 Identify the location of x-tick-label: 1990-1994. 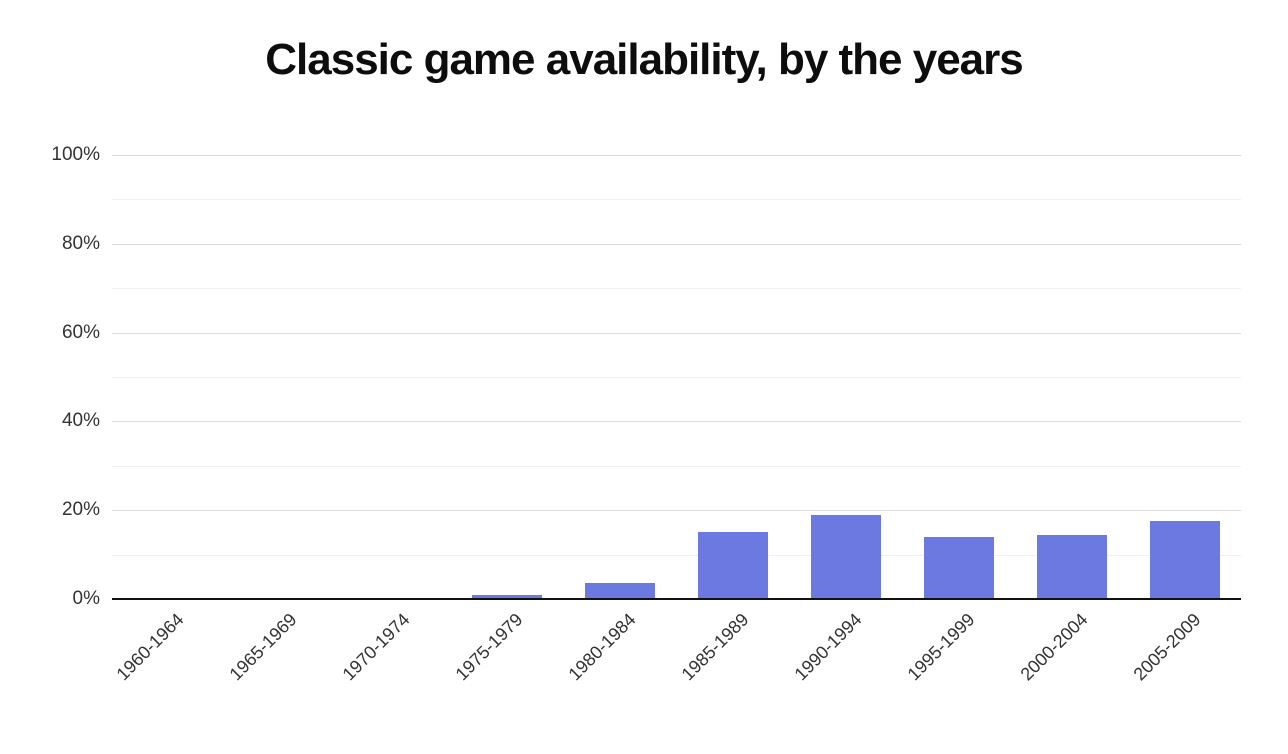
(828, 647).